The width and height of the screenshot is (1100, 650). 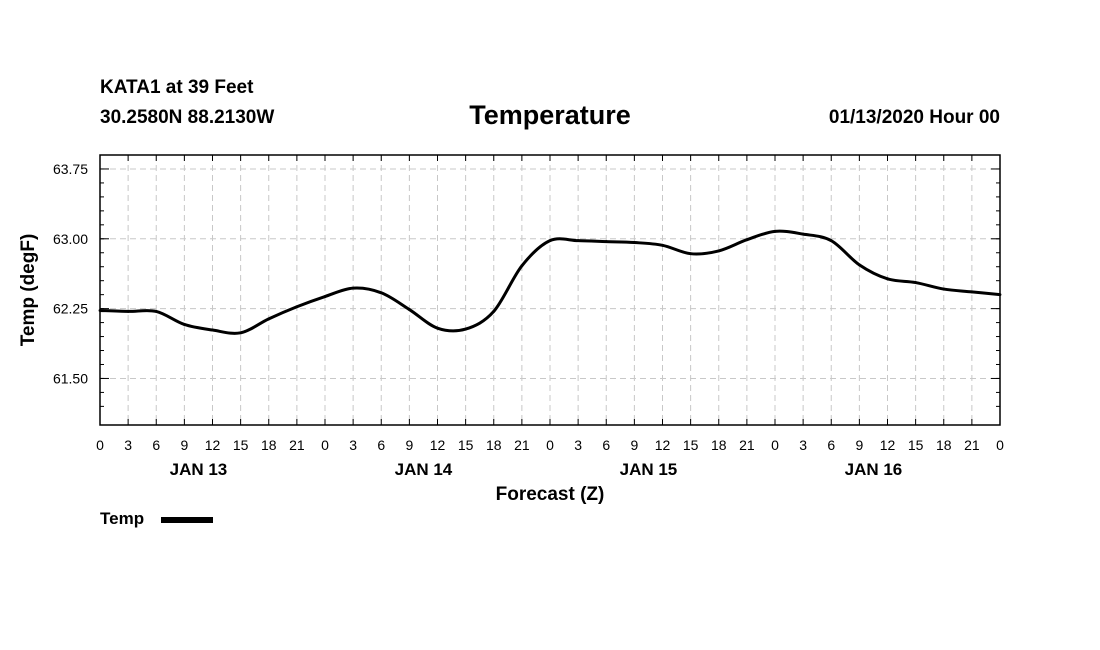 I want to click on legend-swatch, so click(x=187, y=520).